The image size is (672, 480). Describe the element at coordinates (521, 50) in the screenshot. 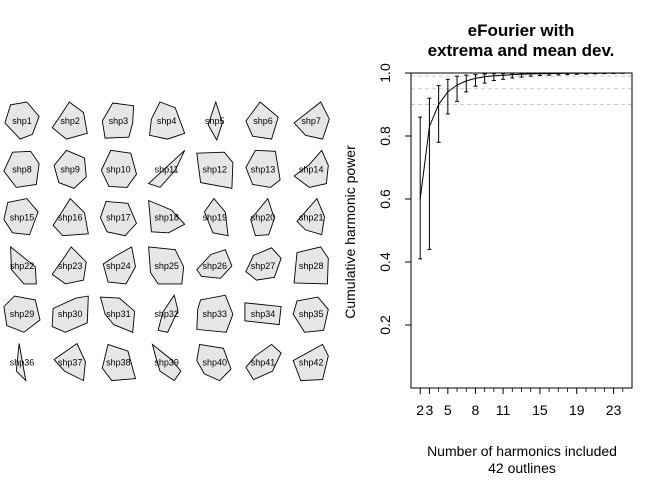

I see `chart-title-line: extrema and mean dev.` at that location.